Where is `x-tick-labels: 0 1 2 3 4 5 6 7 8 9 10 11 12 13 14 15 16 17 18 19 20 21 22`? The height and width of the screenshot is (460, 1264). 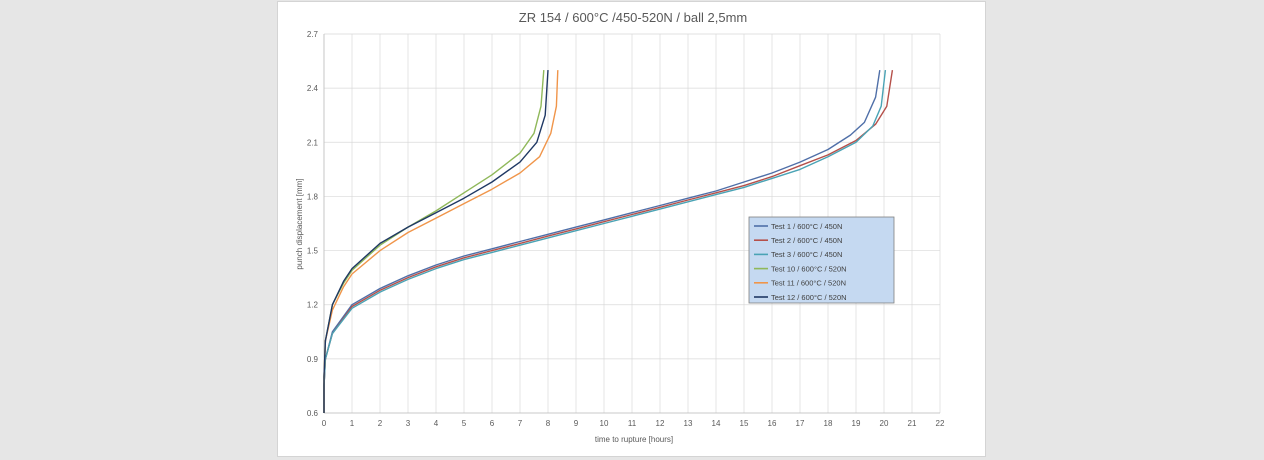 x-tick-labels: 0 1 2 3 4 5 6 7 8 9 10 11 12 13 14 15 16 17 18 19 20 21 22 is located at coordinates (633, 423).